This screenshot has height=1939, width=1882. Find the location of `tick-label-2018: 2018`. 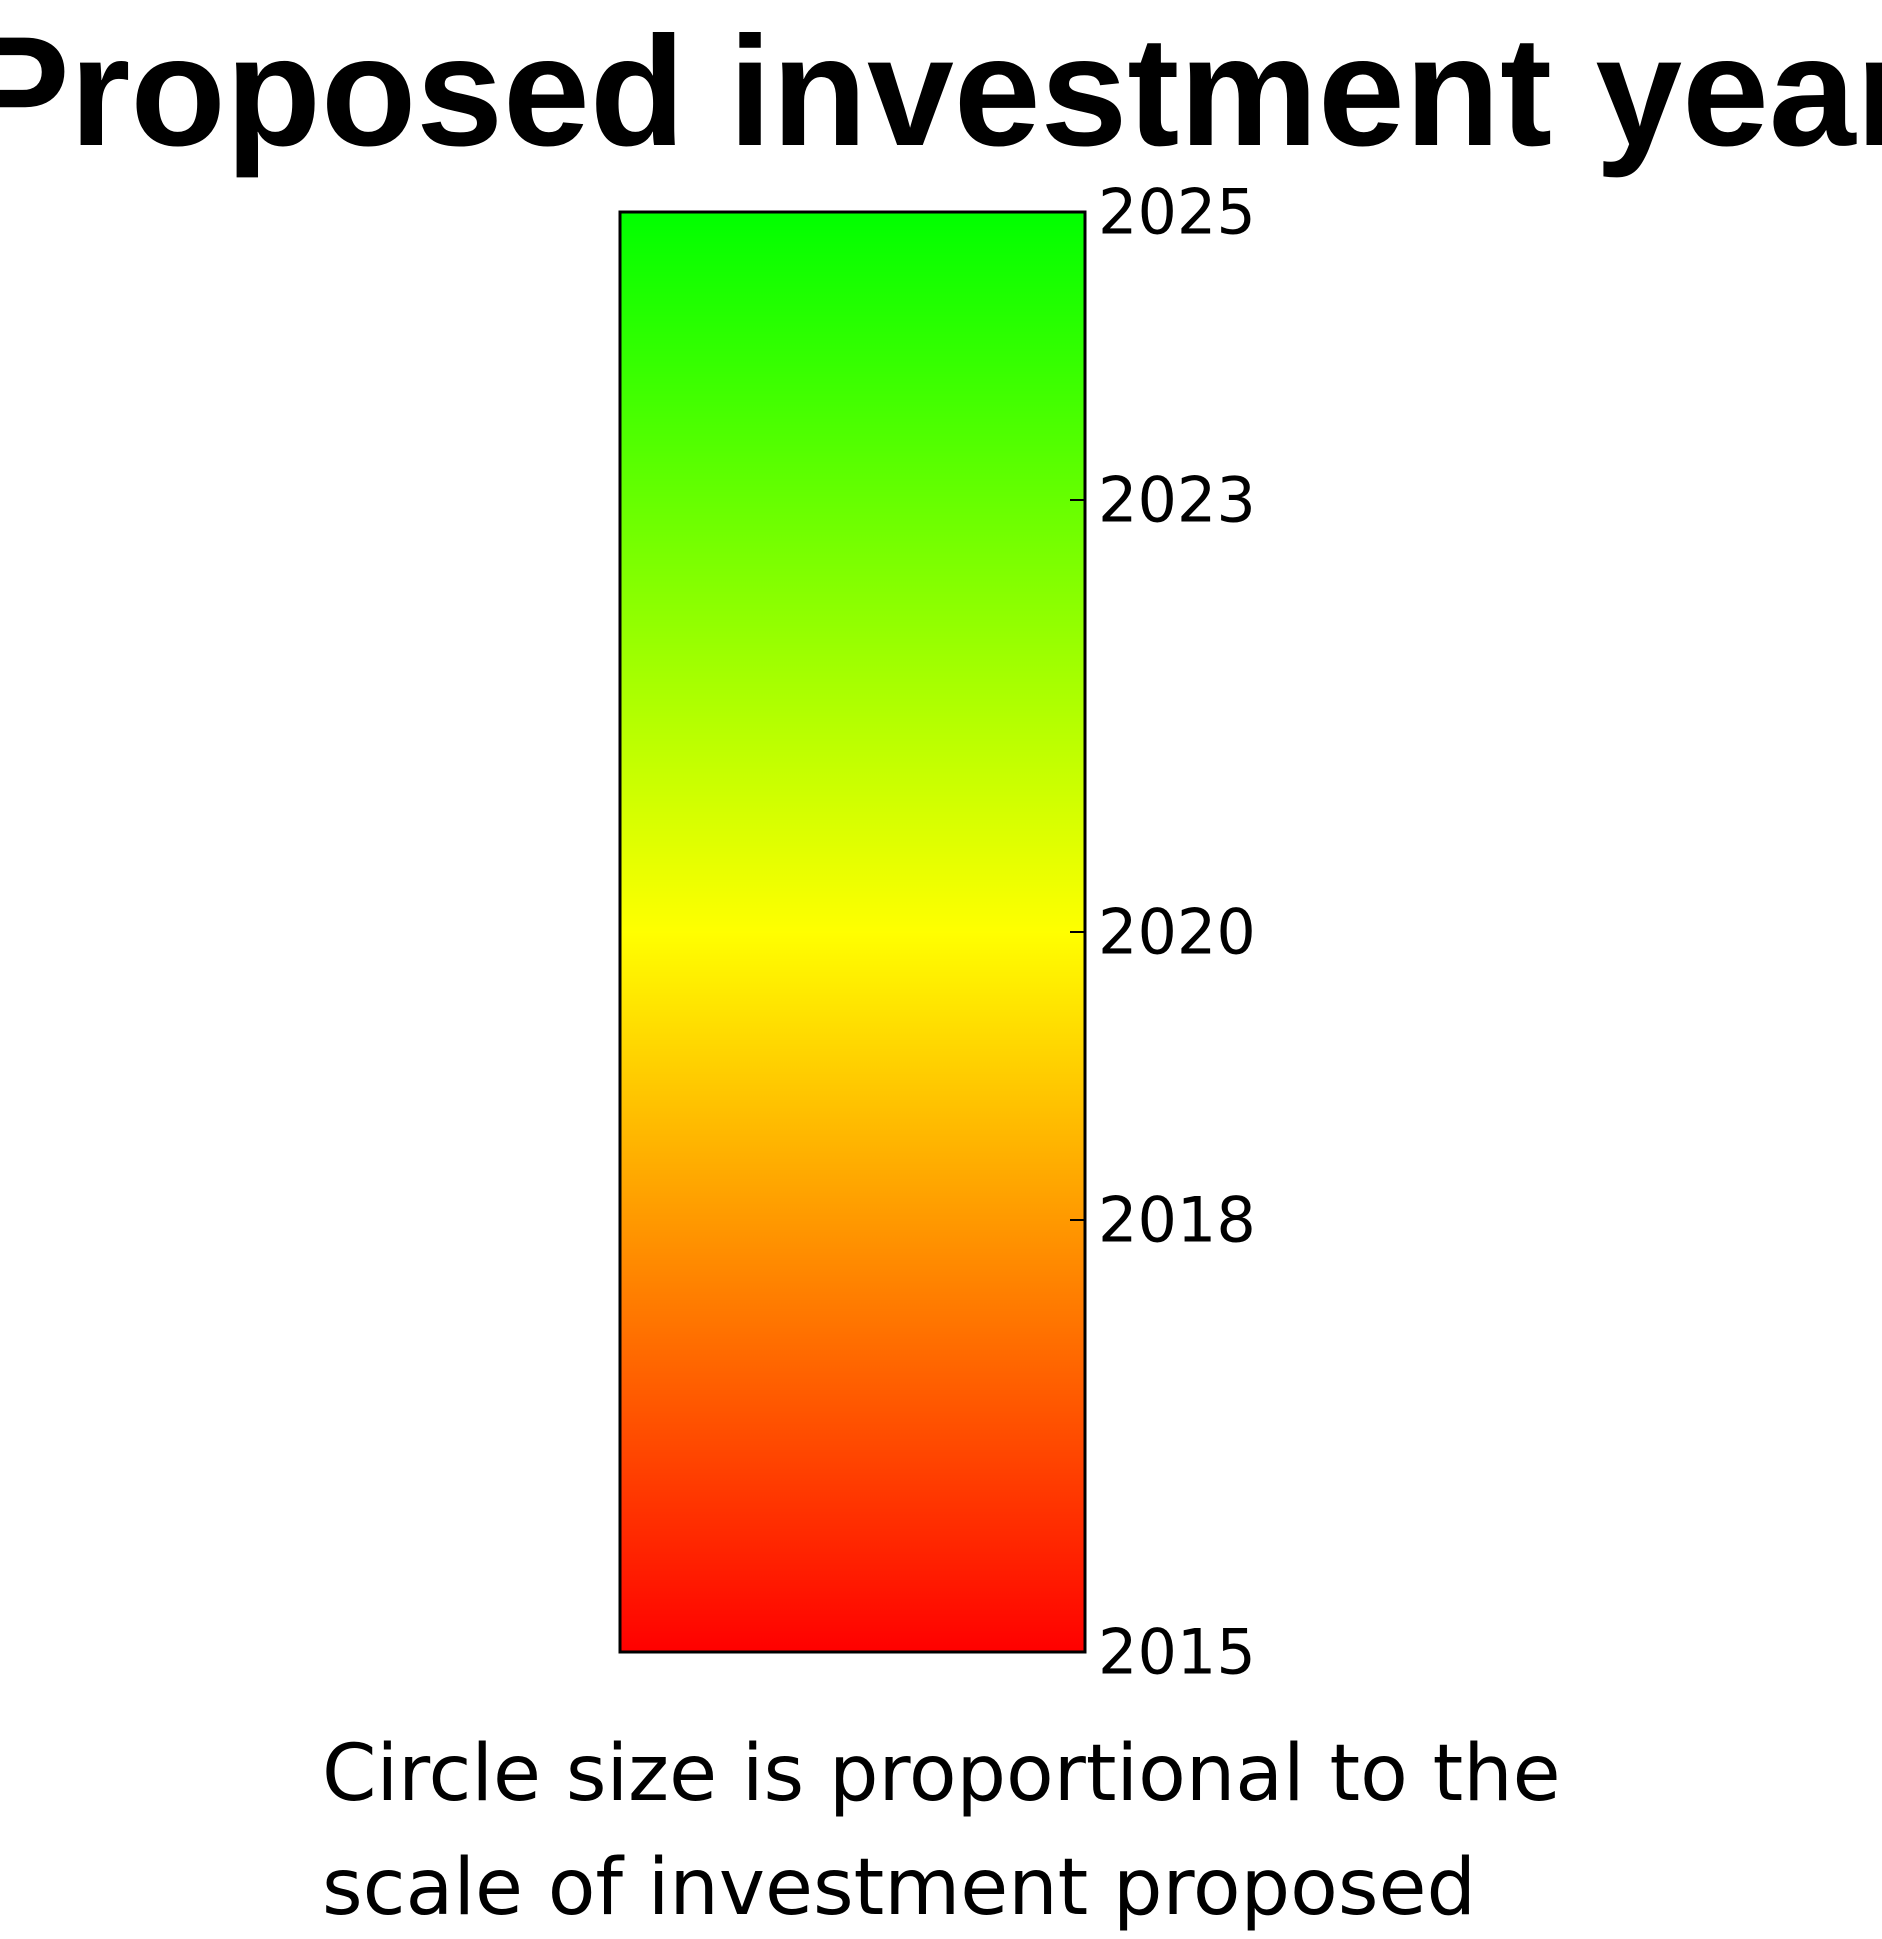

tick-label-2018: 2018 is located at coordinates (1177, 1220).